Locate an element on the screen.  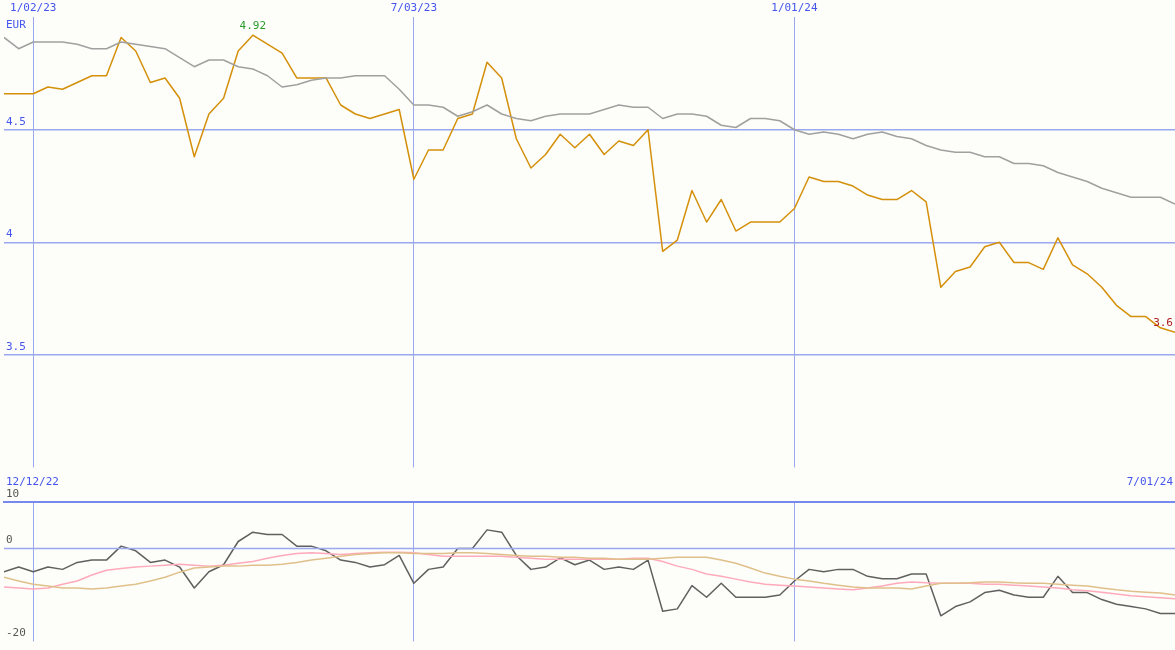
x-tick-label: 1/01/24 is located at coordinates (794, 8).